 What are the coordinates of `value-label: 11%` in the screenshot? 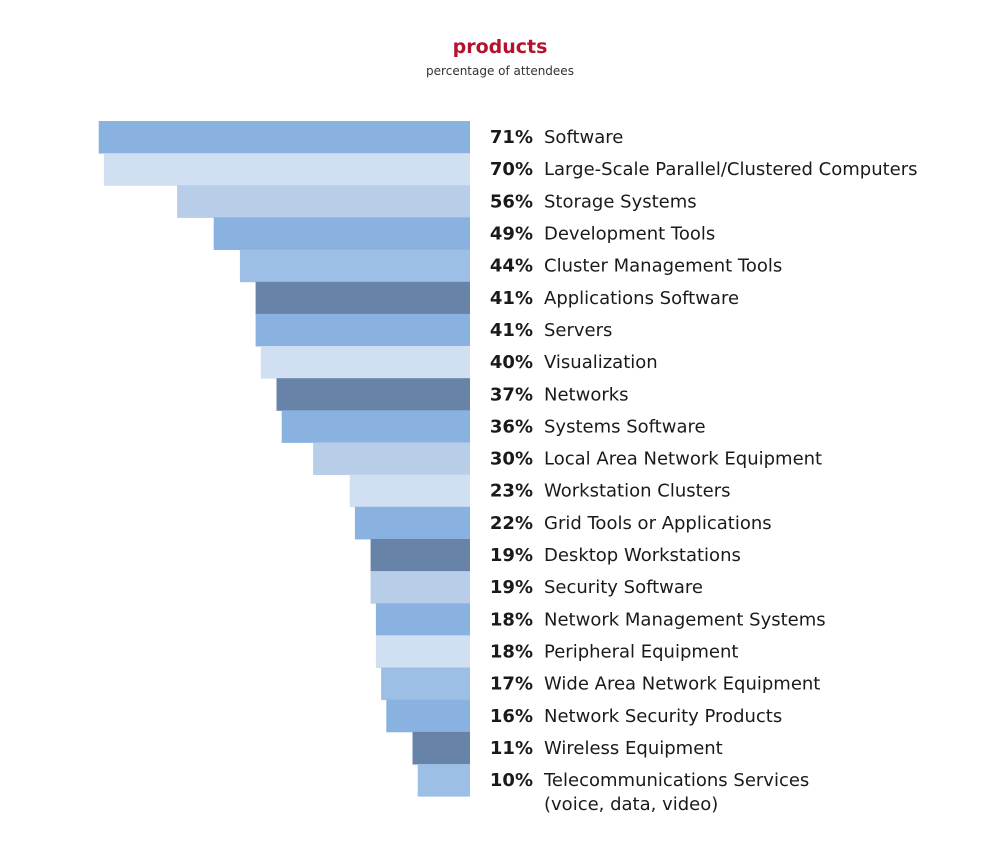 It's located at (511, 748).